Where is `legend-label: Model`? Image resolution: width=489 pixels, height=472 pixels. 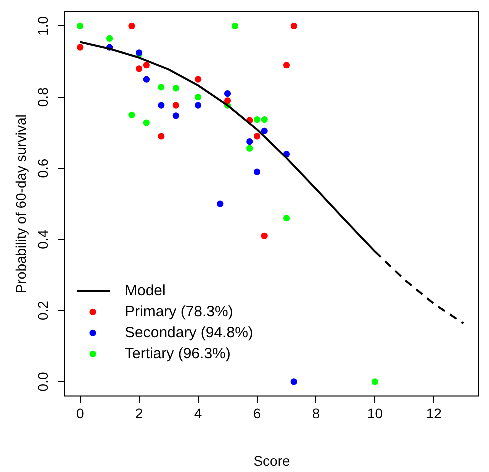
legend-label: Model is located at coordinates (145, 291).